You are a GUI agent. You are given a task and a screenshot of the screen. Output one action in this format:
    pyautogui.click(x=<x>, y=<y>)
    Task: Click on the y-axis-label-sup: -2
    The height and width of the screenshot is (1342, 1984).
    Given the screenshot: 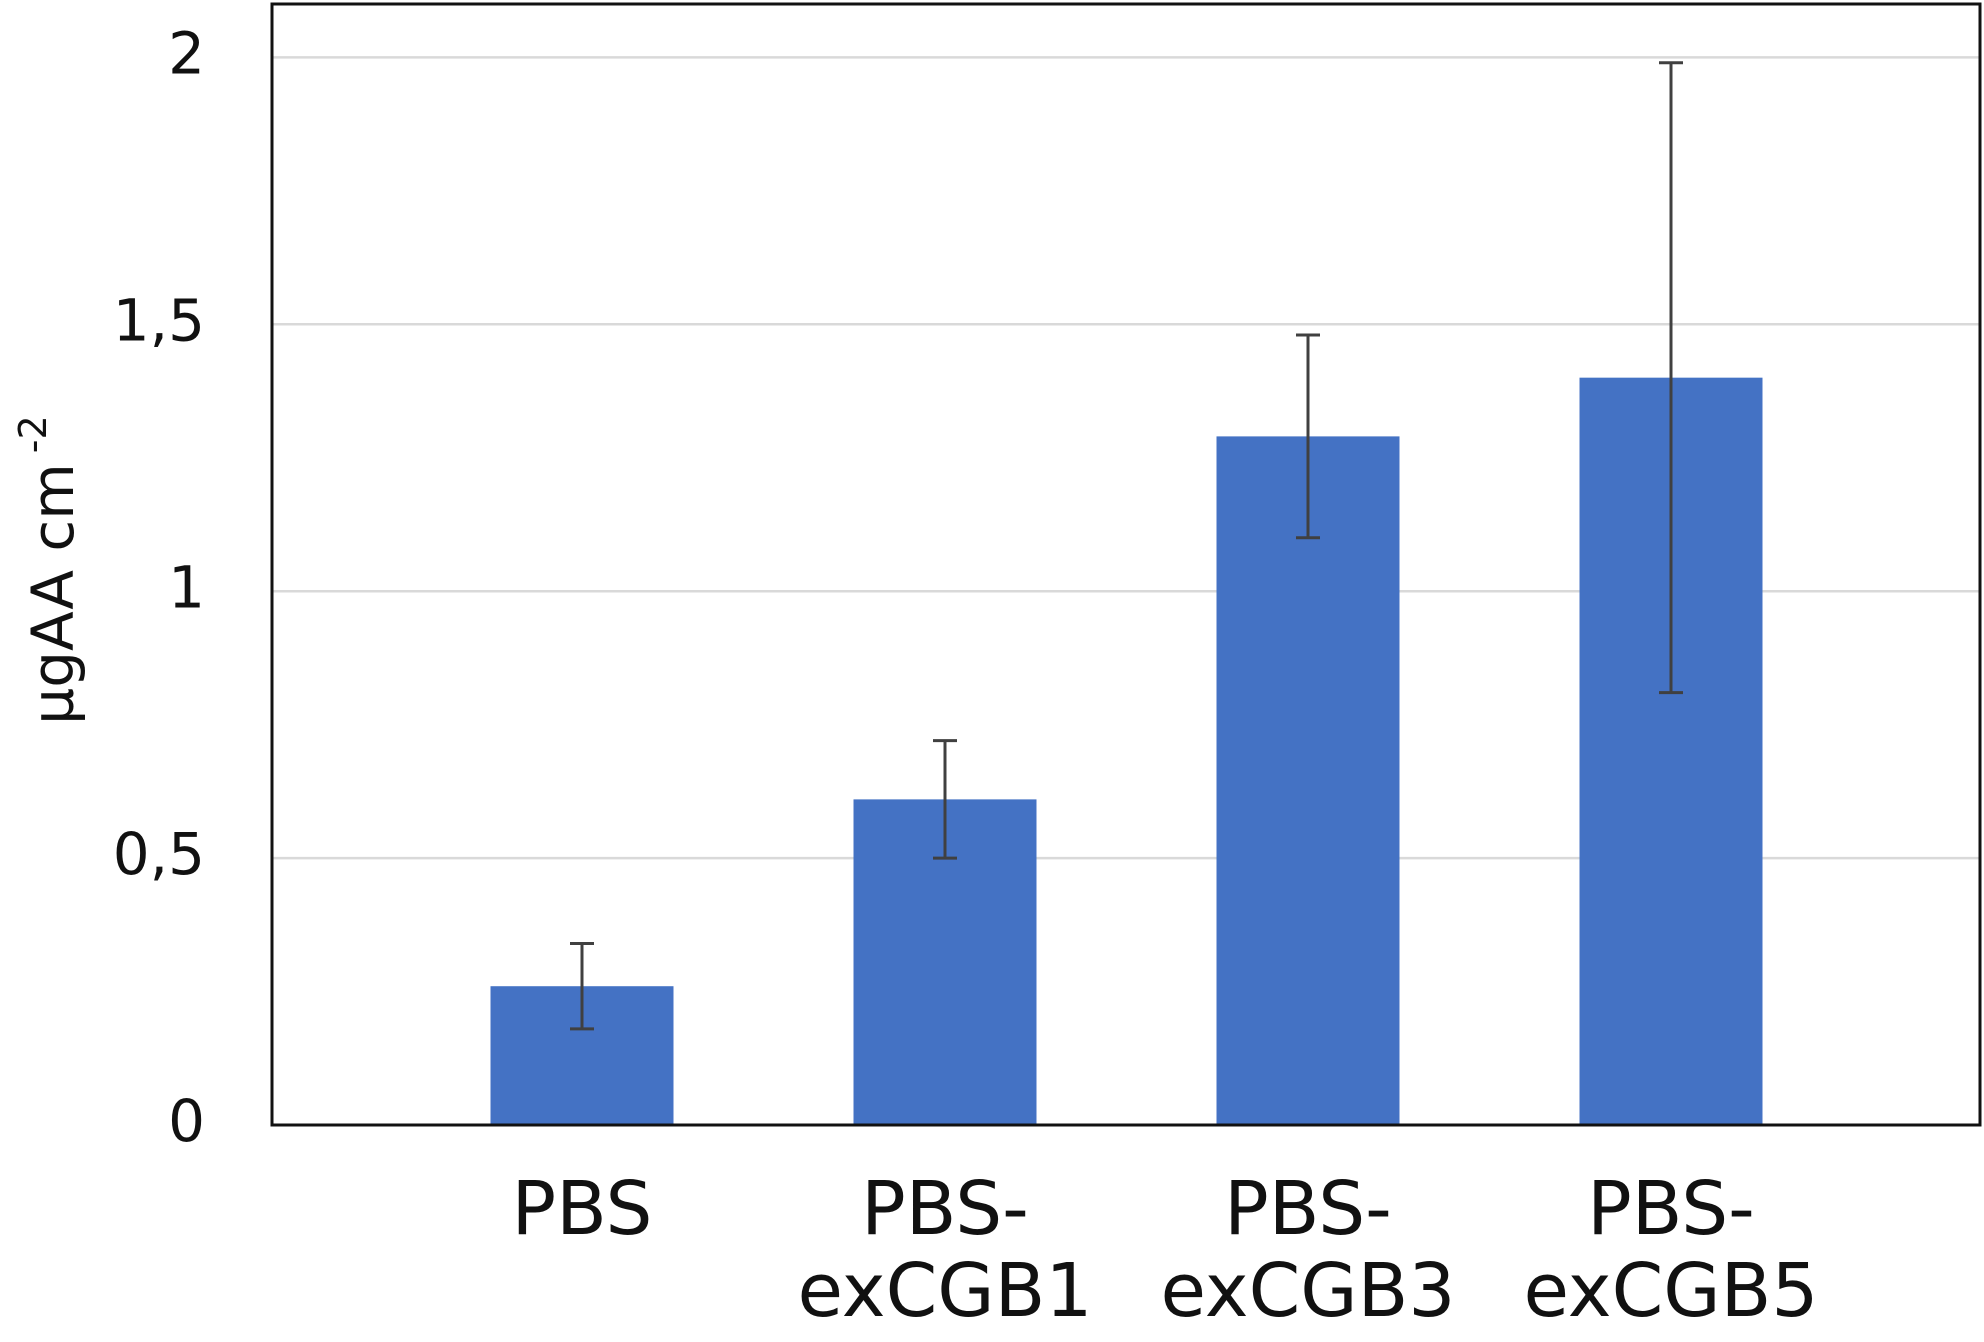 What is the action you would take?
    pyautogui.click(x=33, y=434)
    